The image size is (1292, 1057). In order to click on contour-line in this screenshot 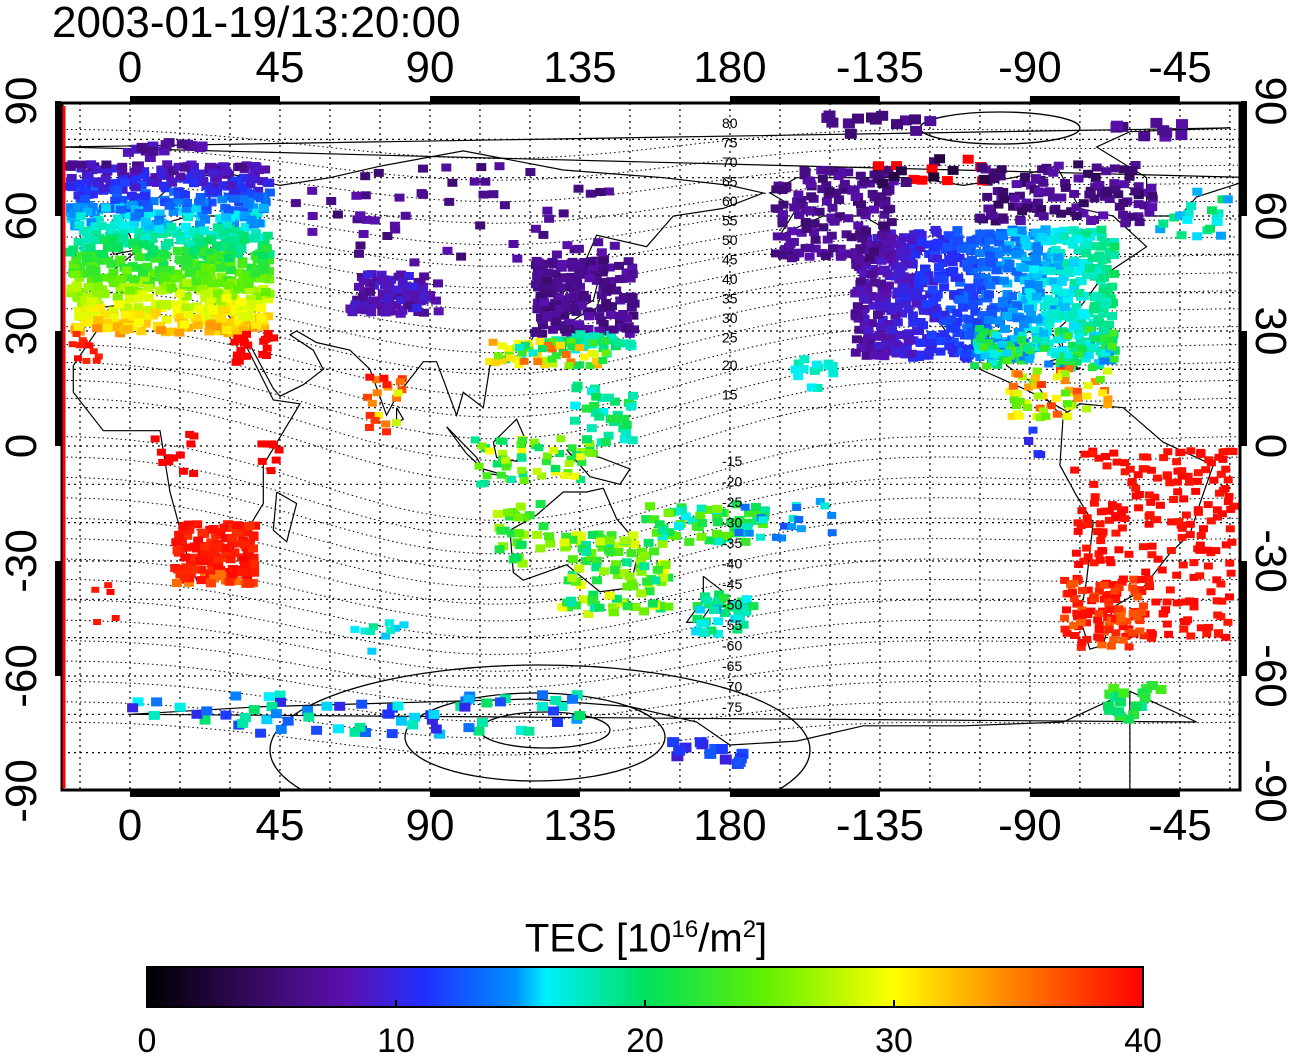, I will do `click(650, 720)`.